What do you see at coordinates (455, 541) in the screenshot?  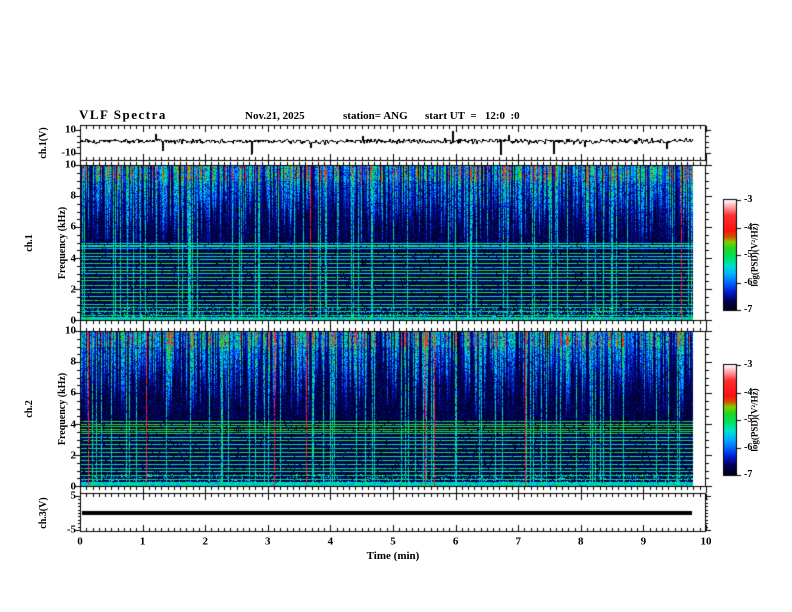 I see `x-tick-label: 6` at bounding box center [455, 541].